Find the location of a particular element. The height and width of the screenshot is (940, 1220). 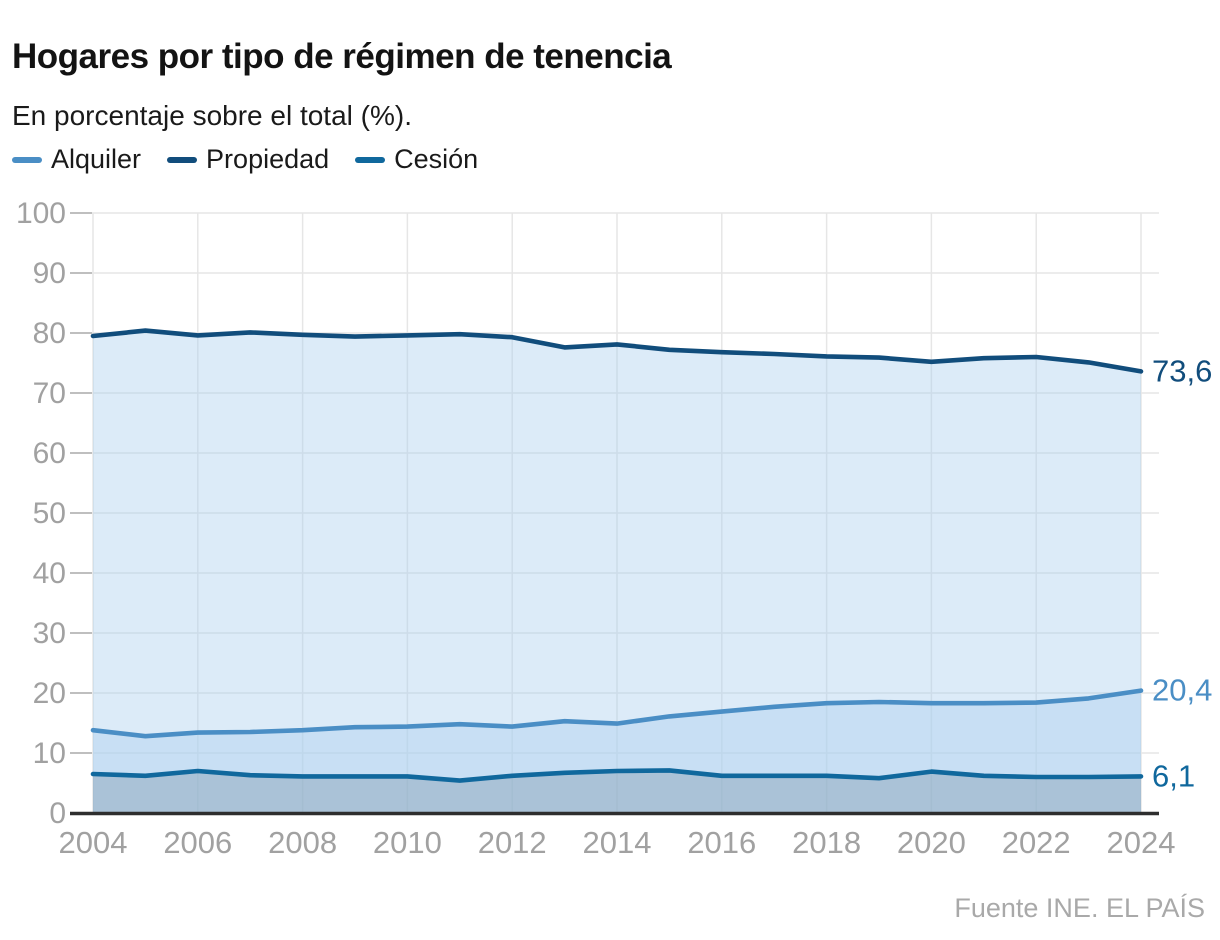

x-axis-label: 2006 is located at coordinates (197, 842).